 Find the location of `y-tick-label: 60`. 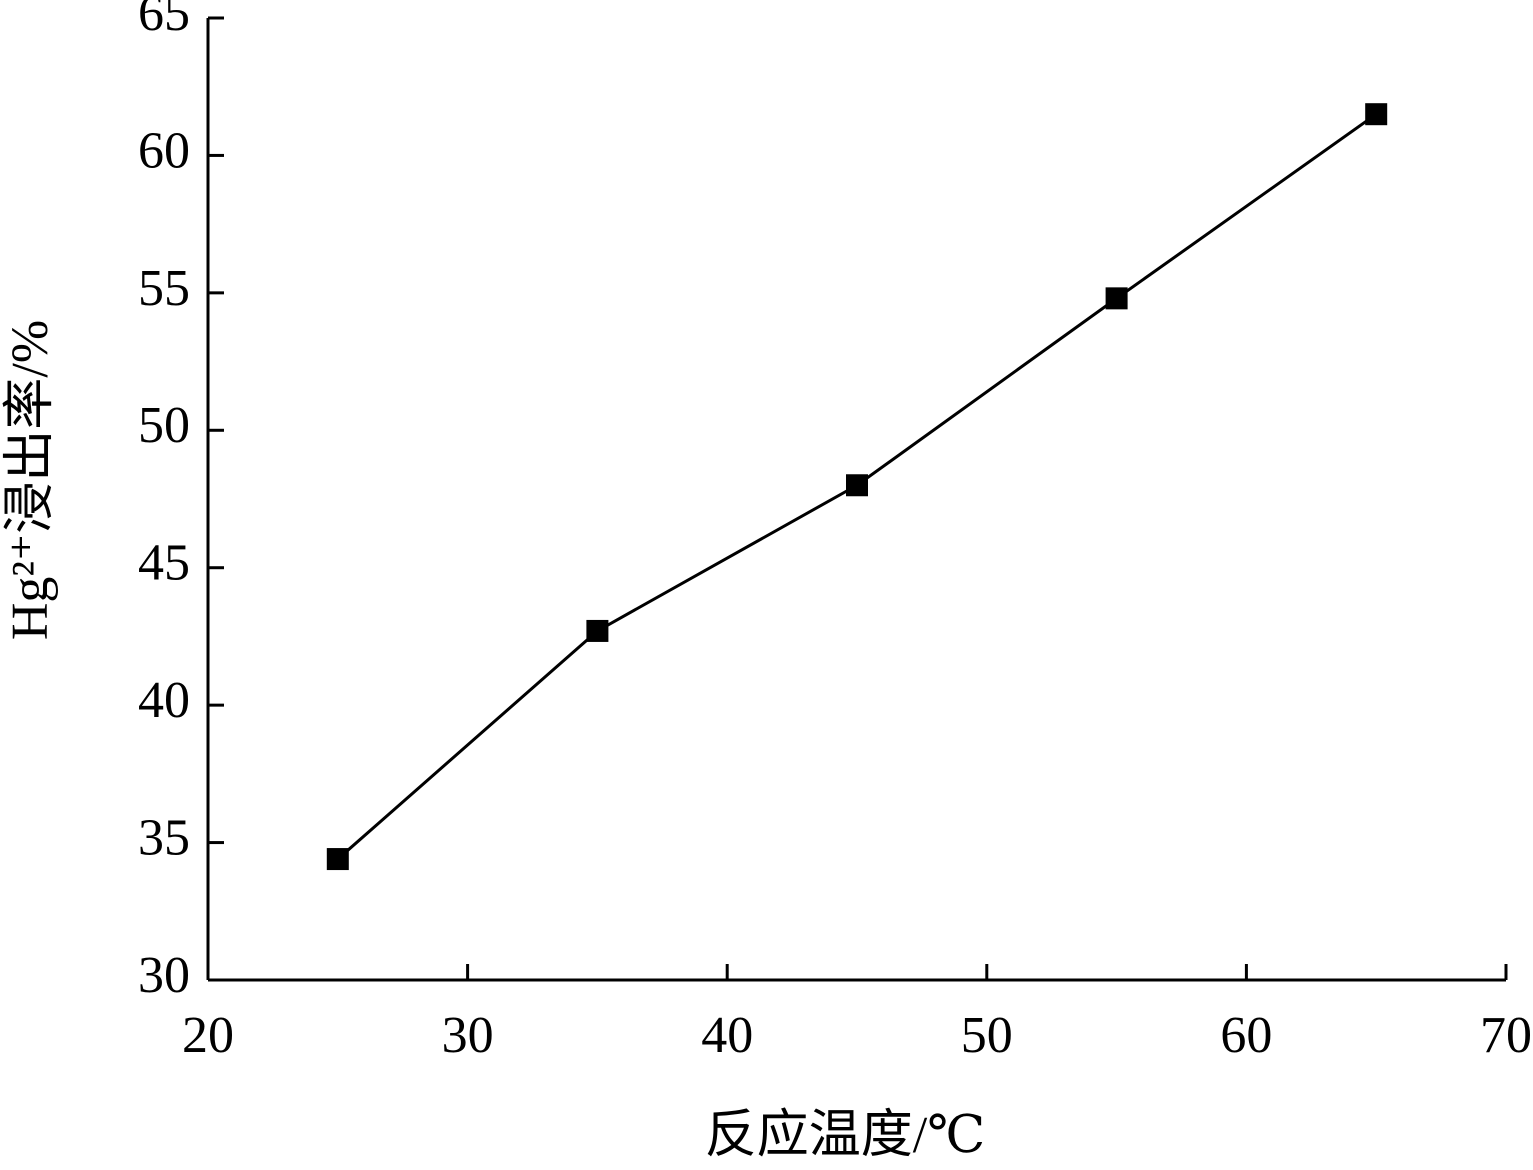

y-tick-label: 60 is located at coordinates (164, 150).